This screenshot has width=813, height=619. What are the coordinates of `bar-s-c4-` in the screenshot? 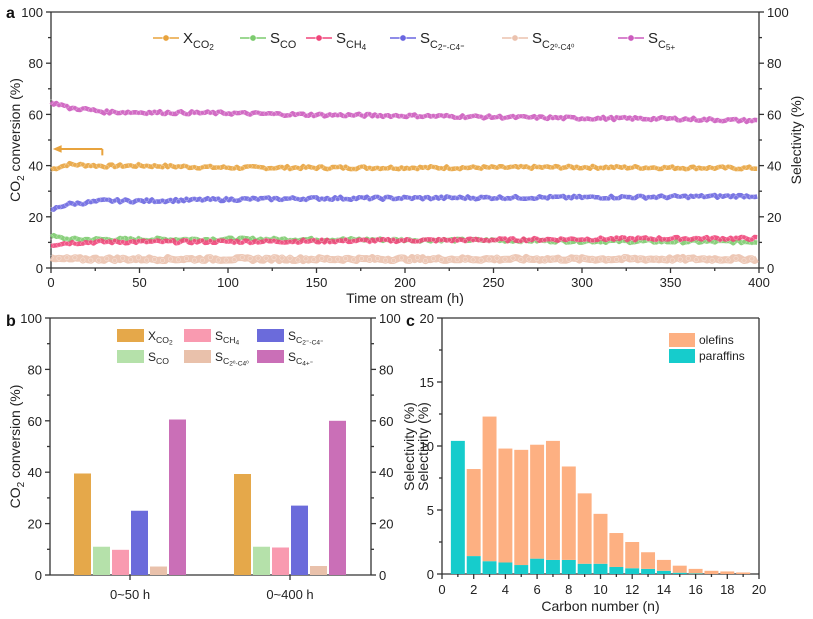 It's located at (337, 497).